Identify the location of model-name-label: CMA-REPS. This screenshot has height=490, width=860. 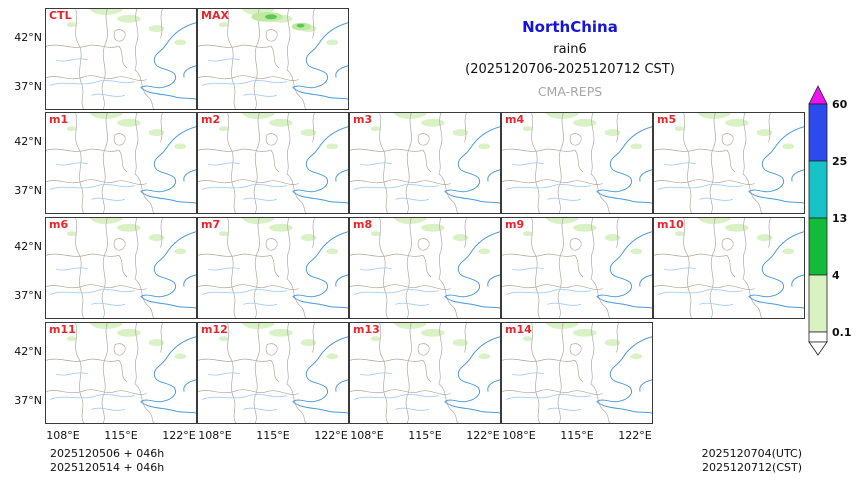
(570, 91).